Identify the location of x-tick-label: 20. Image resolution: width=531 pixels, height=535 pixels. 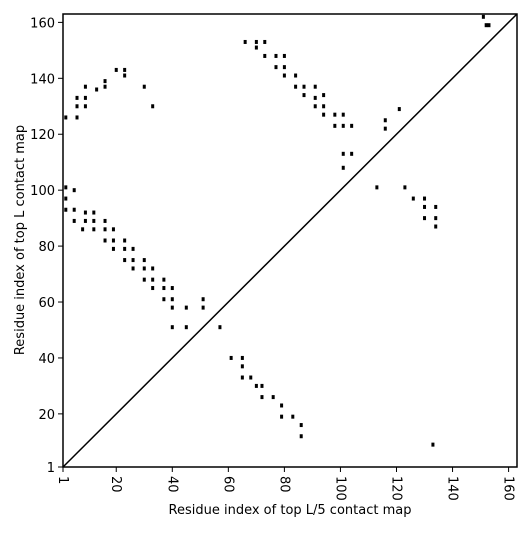
(115, 484).